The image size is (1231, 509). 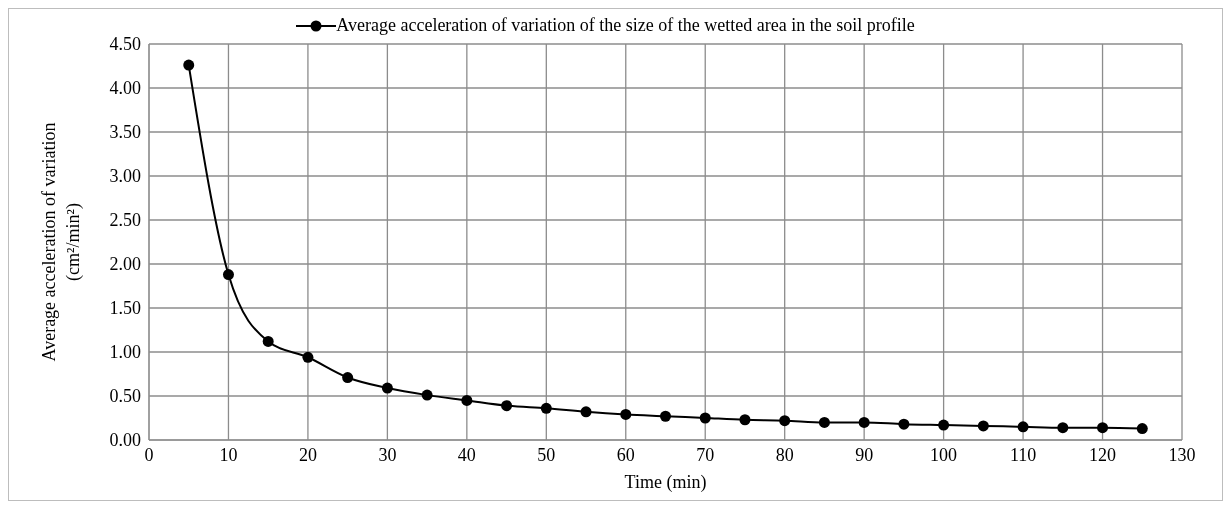 I want to click on x-tick-label: 60, so click(x=625, y=454).